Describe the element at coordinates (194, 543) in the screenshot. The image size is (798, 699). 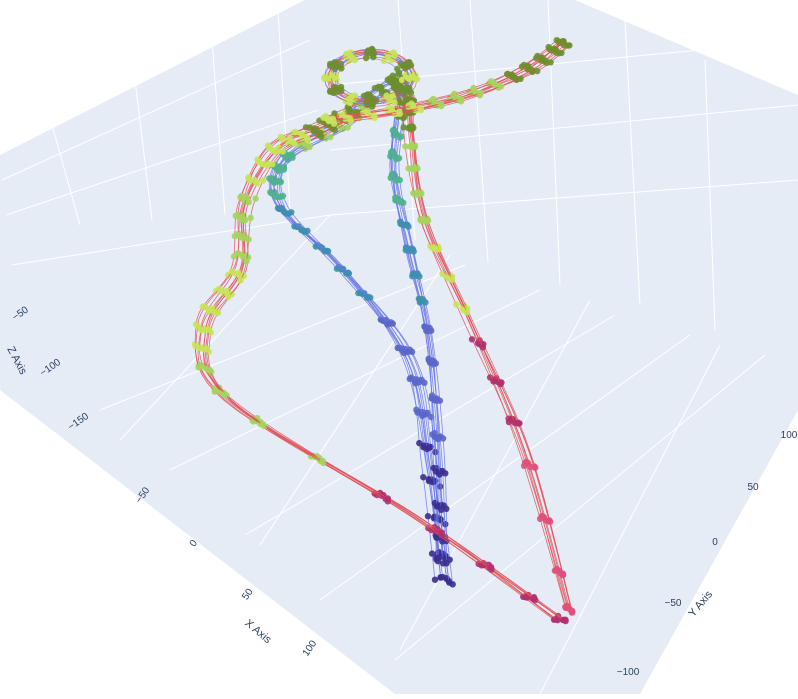
I see `x-axis-tick-label: 0` at that location.